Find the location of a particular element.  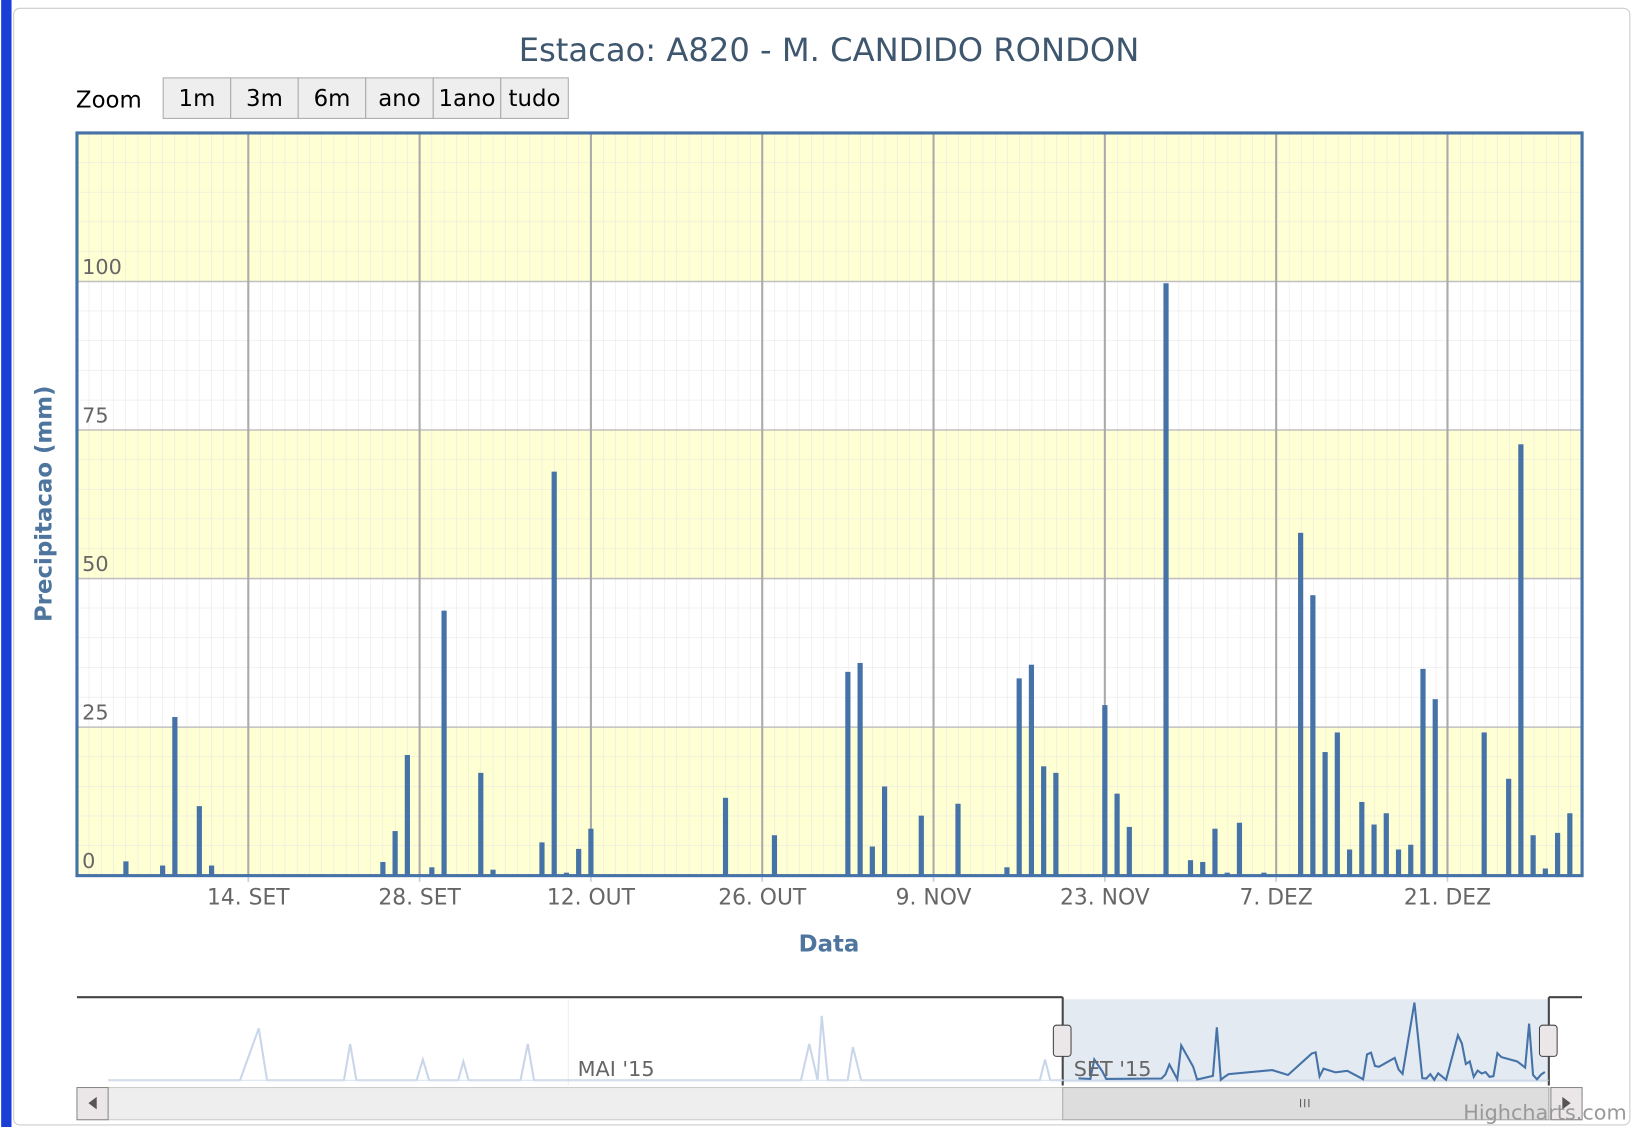

button-label: 1m is located at coordinates (197, 99).